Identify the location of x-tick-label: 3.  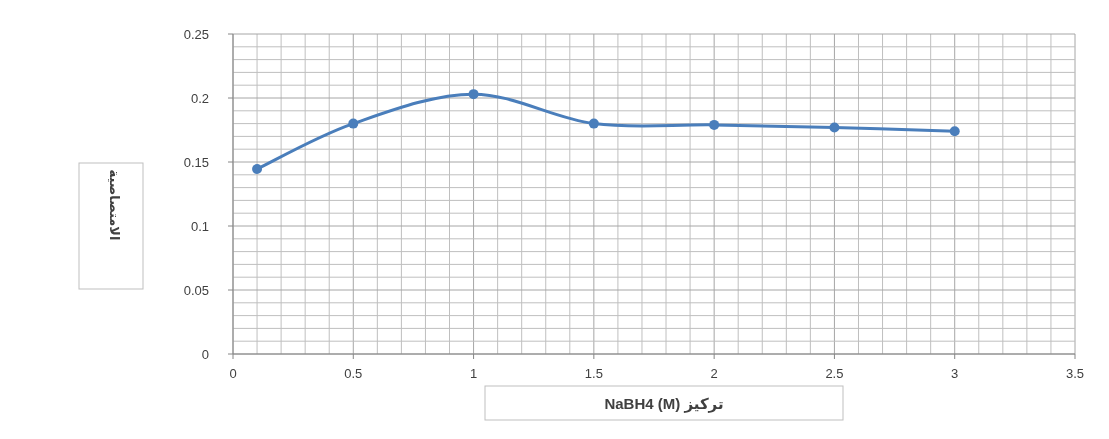
(955, 373).